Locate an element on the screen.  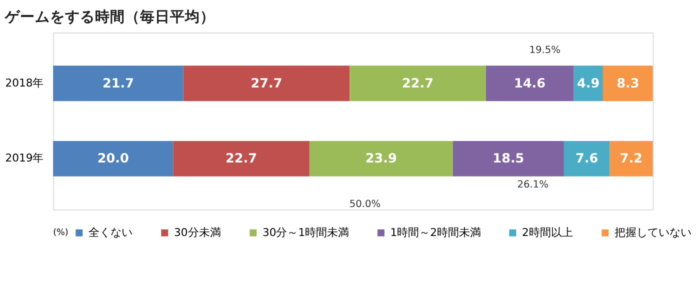
data-label: 7.2 is located at coordinates (631, 159).